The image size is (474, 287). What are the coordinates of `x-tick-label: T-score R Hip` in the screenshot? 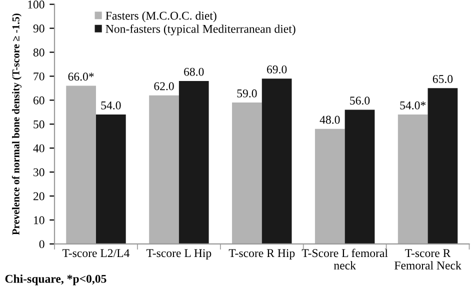 It's located at (261, 254).